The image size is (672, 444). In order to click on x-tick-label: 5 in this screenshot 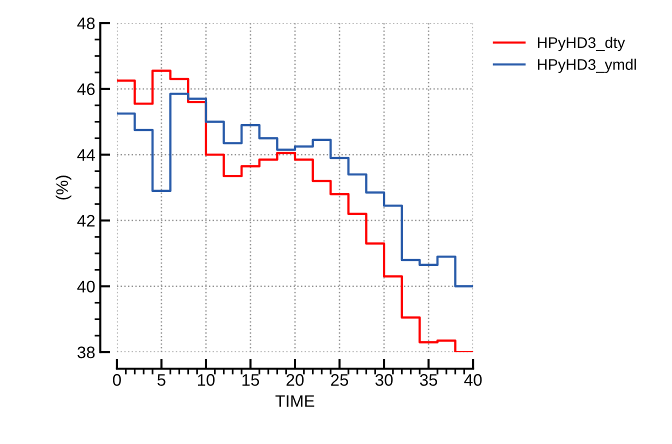, I will do `click(161, 380)`.